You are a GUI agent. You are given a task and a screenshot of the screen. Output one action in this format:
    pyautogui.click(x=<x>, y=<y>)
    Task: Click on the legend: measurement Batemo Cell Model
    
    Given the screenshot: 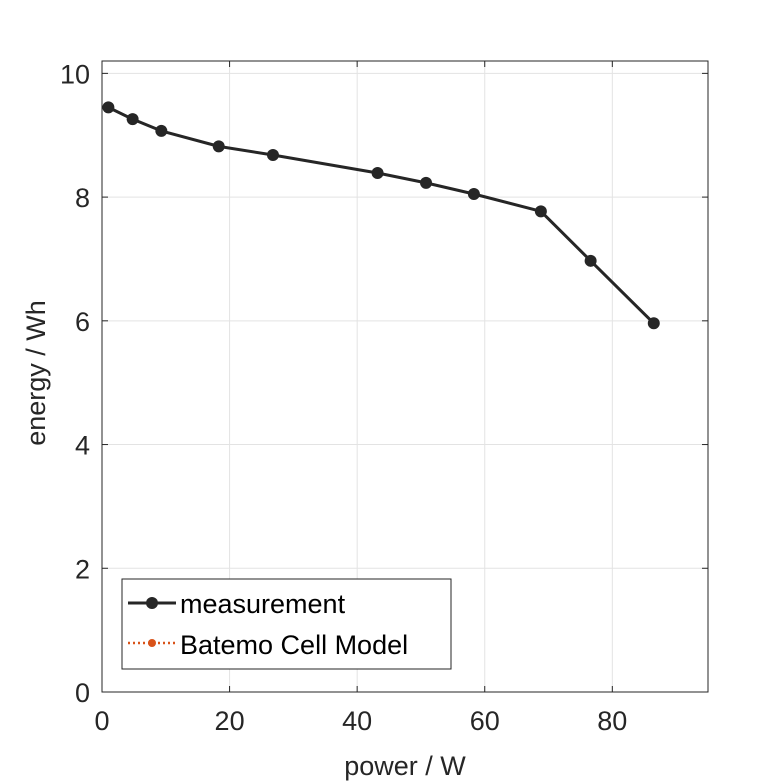 What is the action you would take?
    pyautogui.click(x=286, y=624)
    